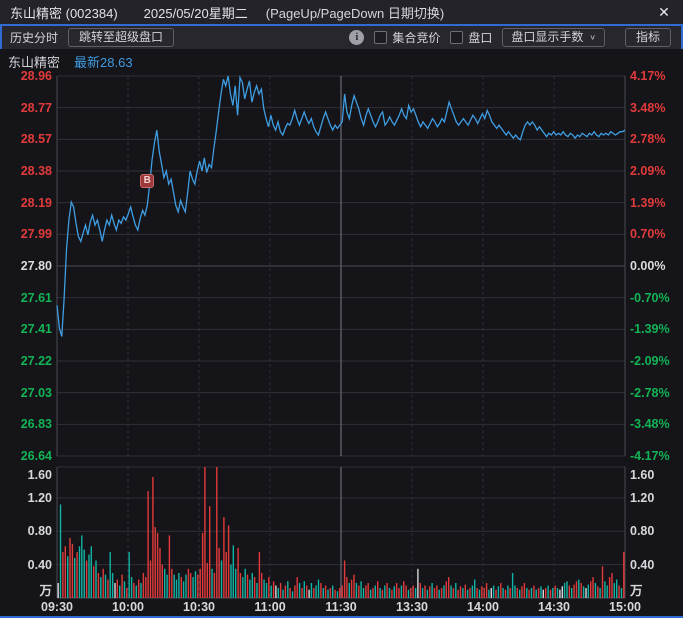 This screenshot has height=618, width=683. I want to click on price-axis-label-left: 28.57, so click(36, 139).